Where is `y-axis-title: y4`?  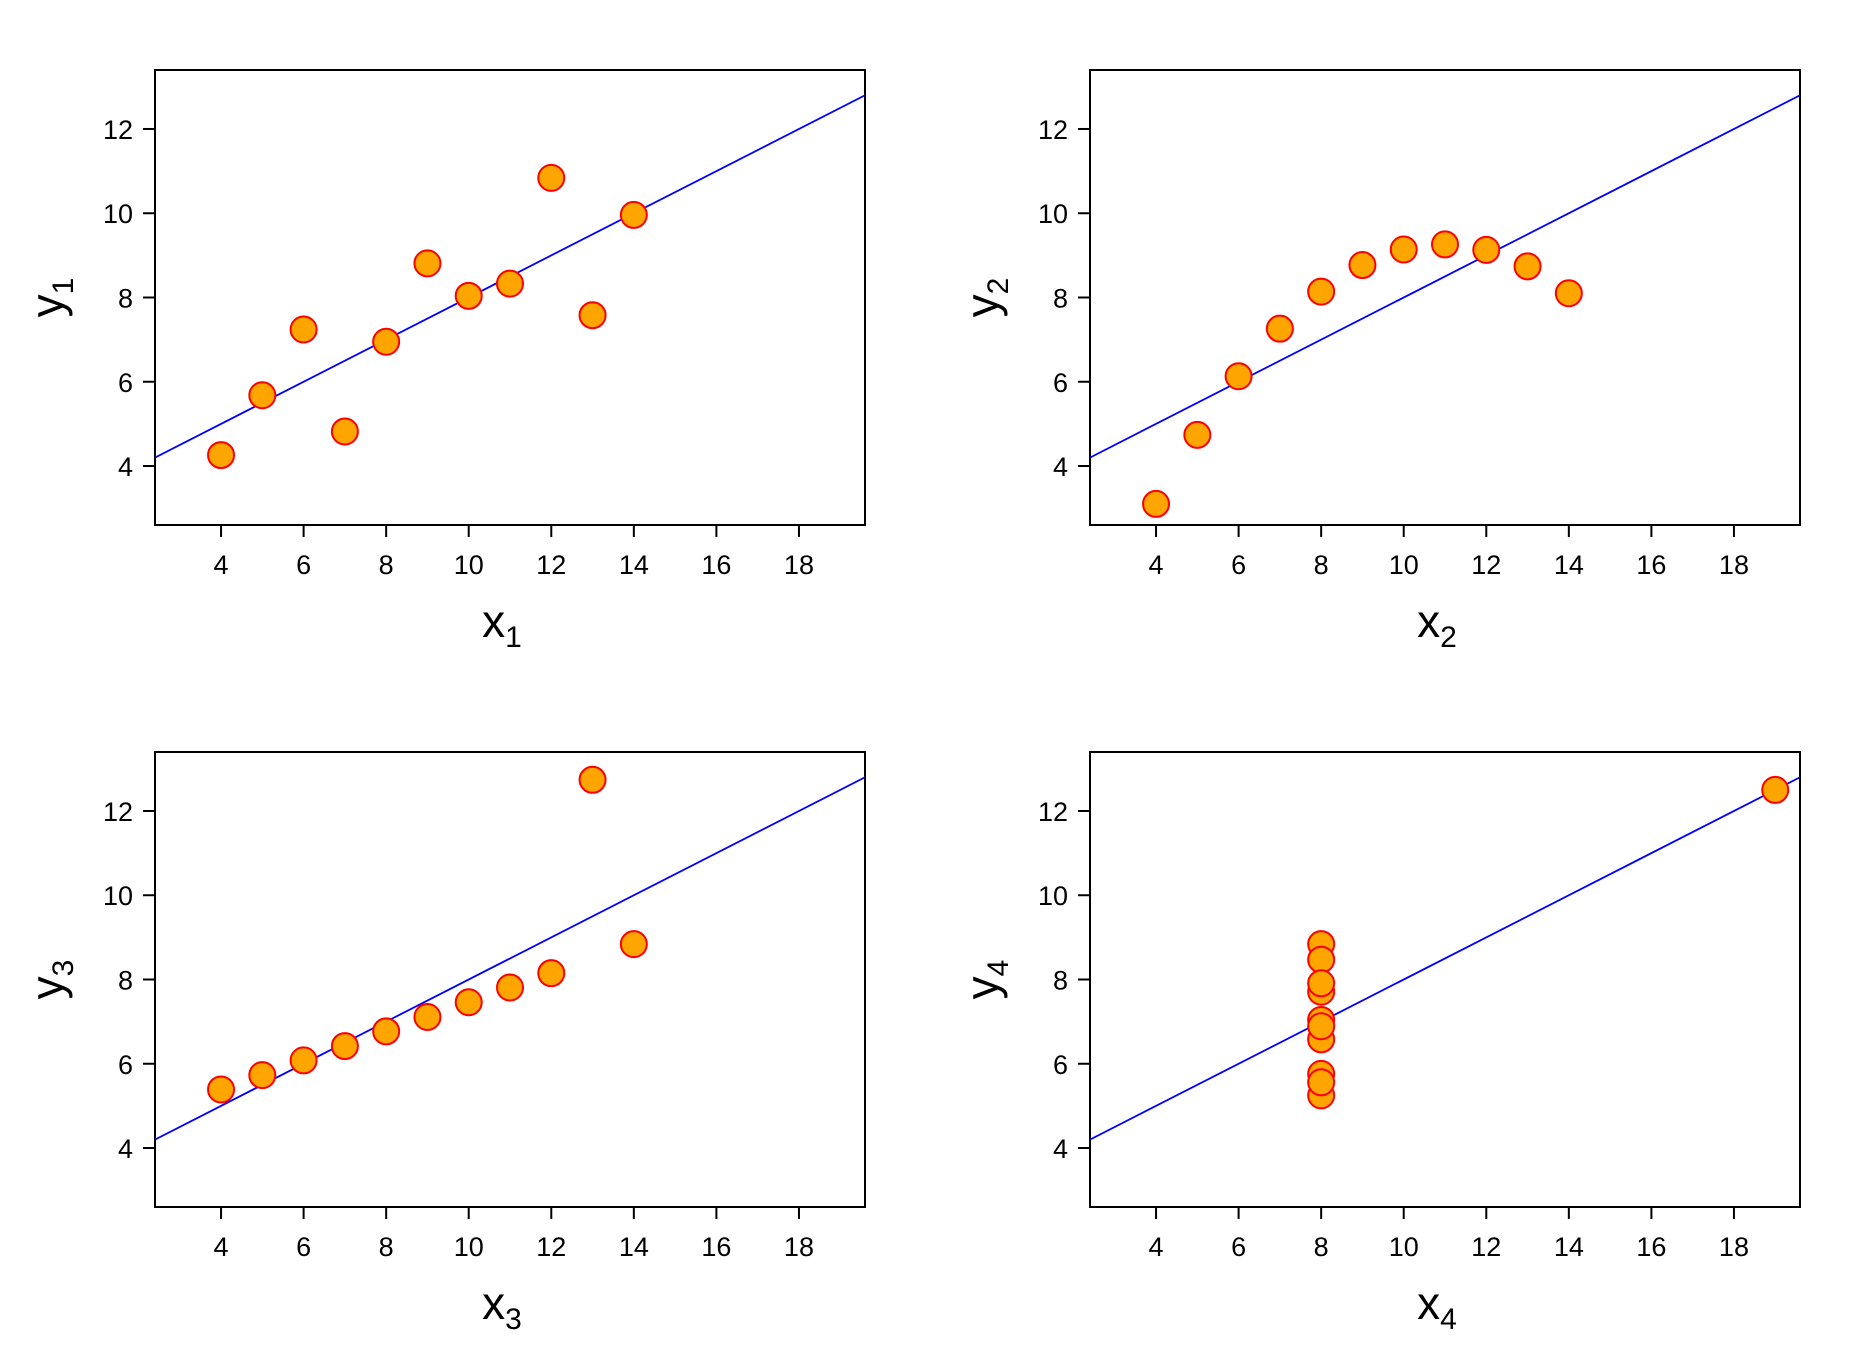 y-axis-title: y4 is located at coordinates (985, 980).